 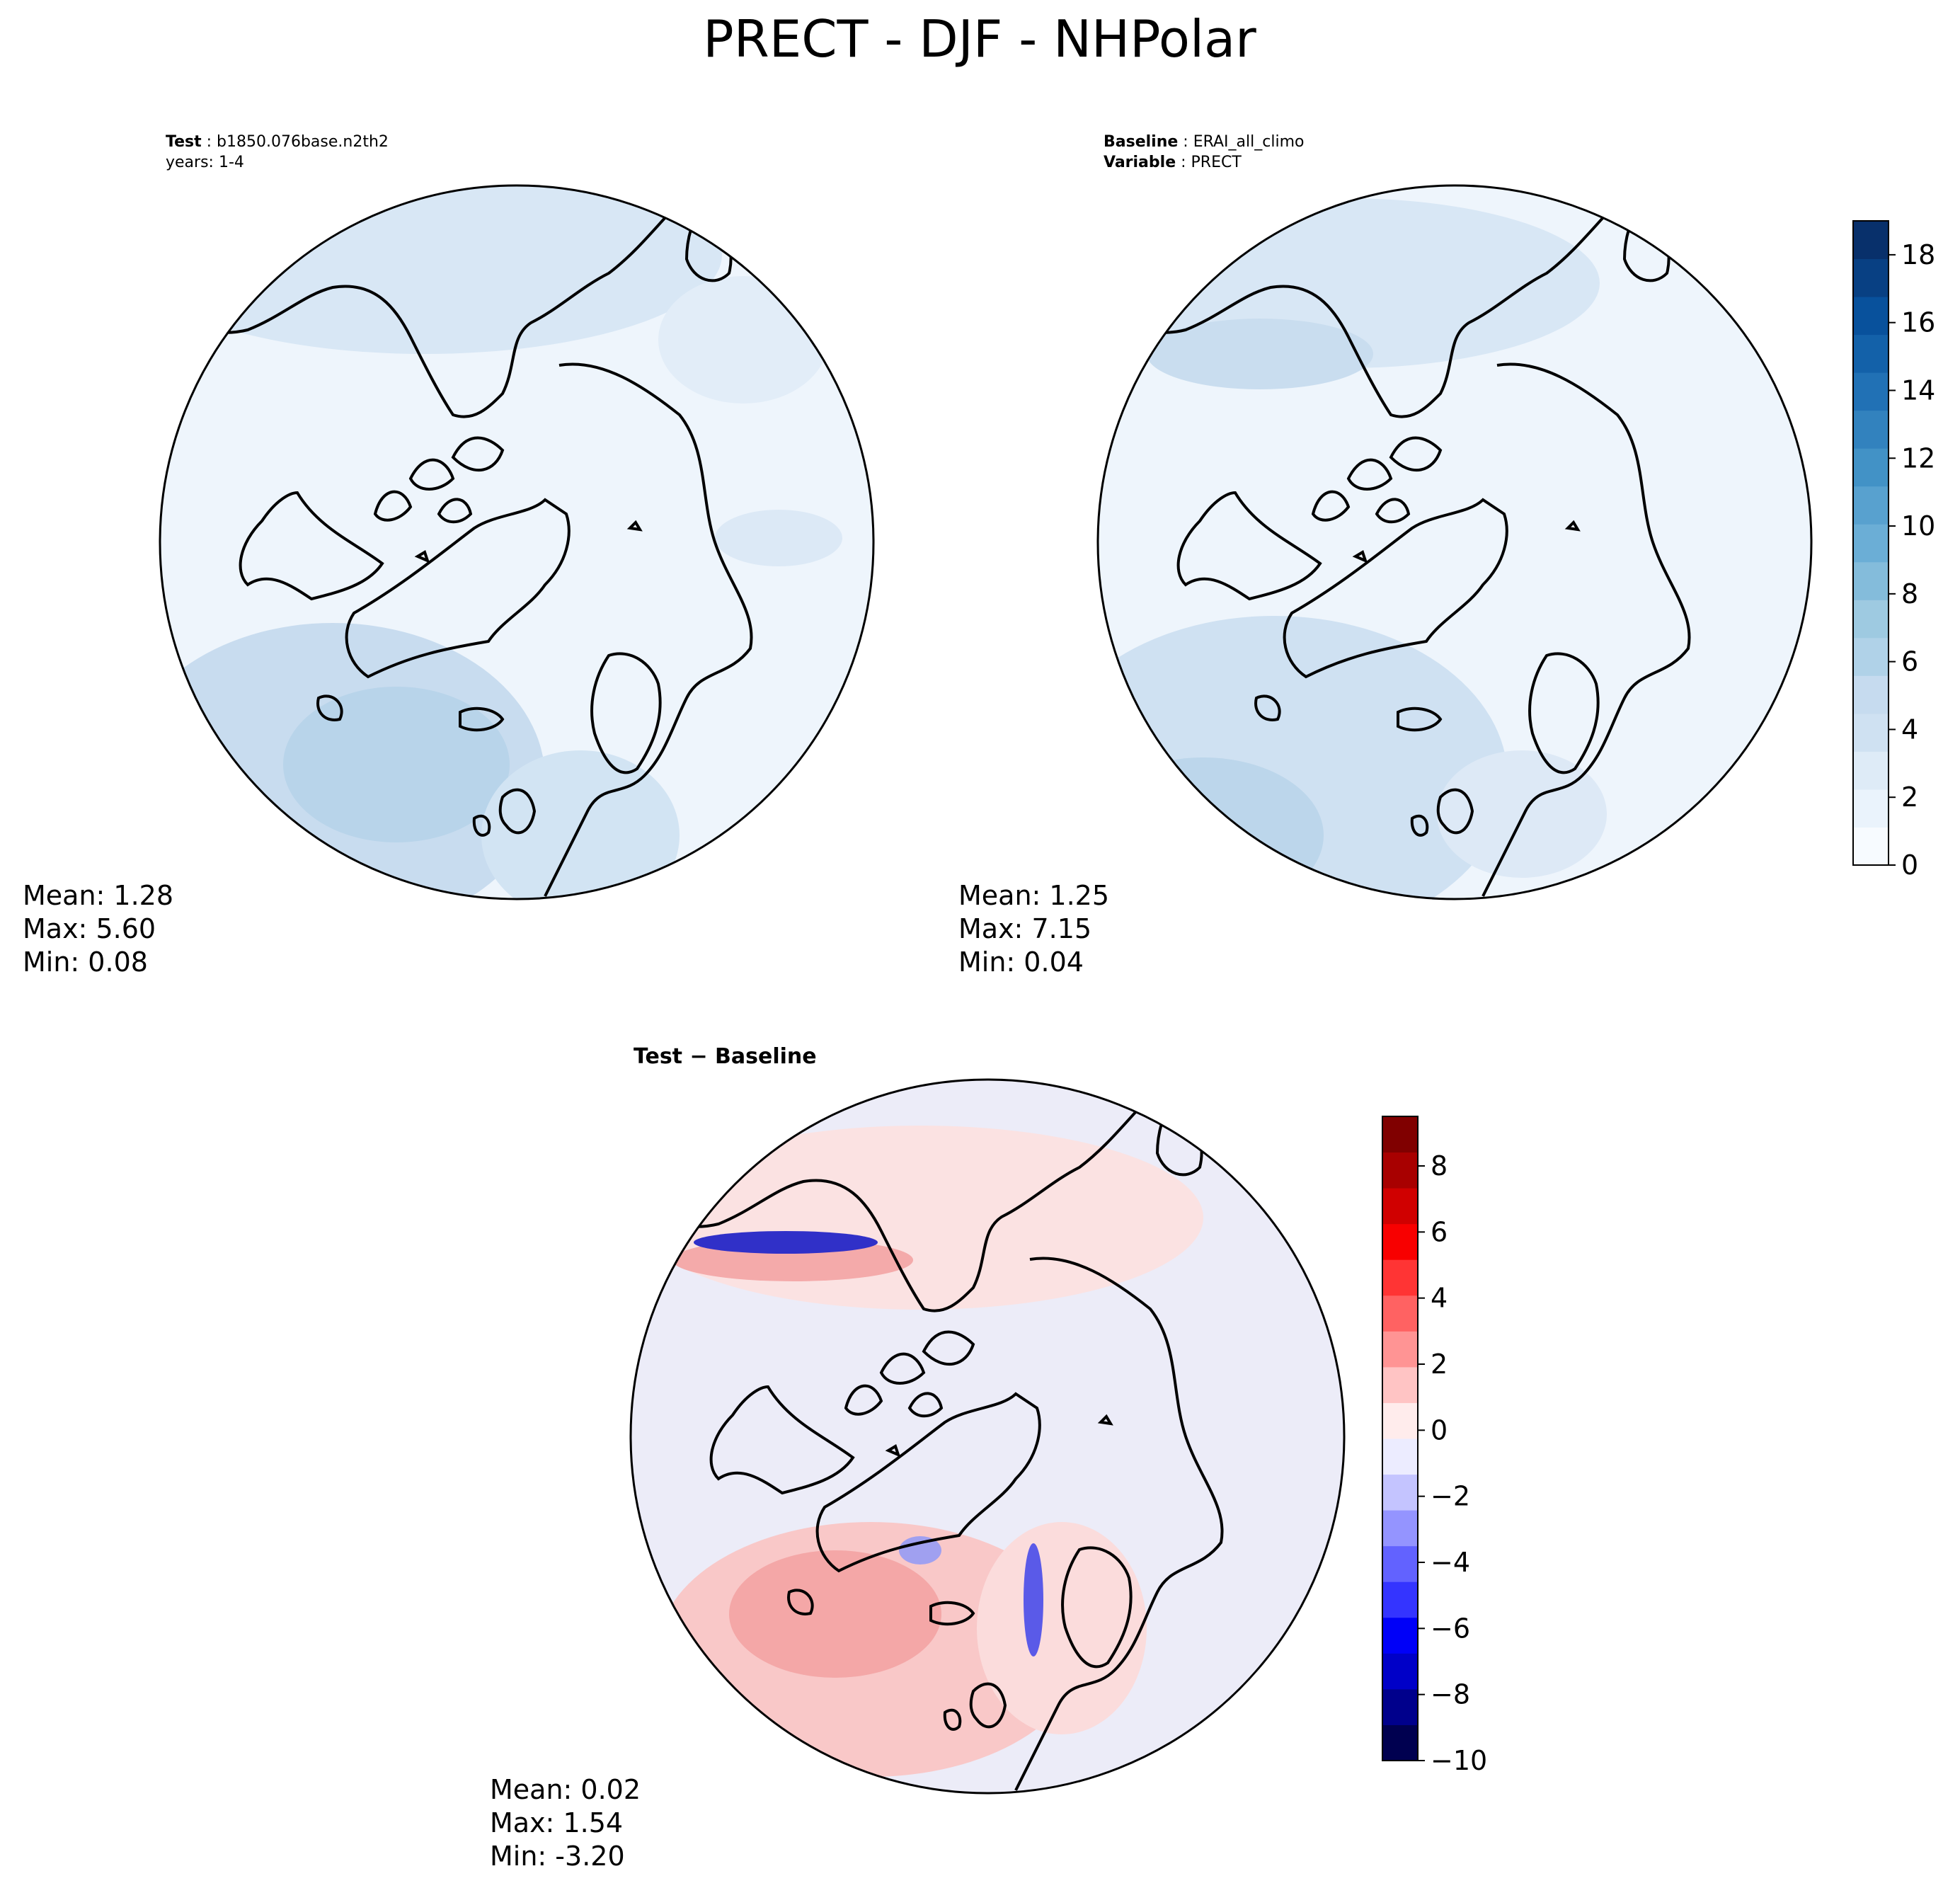 I want to click on colorbar-diff-tick-label: 6, so click(x=1439, y=1232).